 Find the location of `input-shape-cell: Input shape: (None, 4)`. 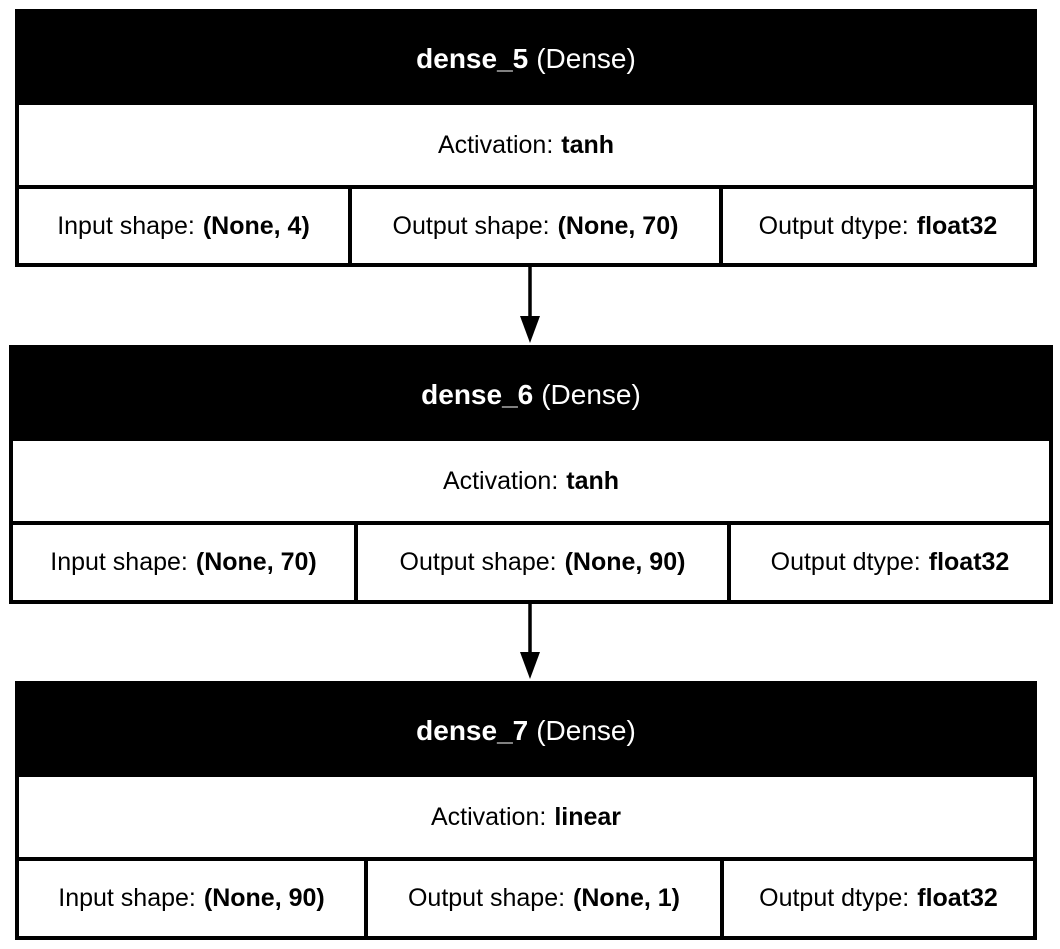

input-shape-cell: Input shape: (None, 4) is located at coordinates (185, 226).